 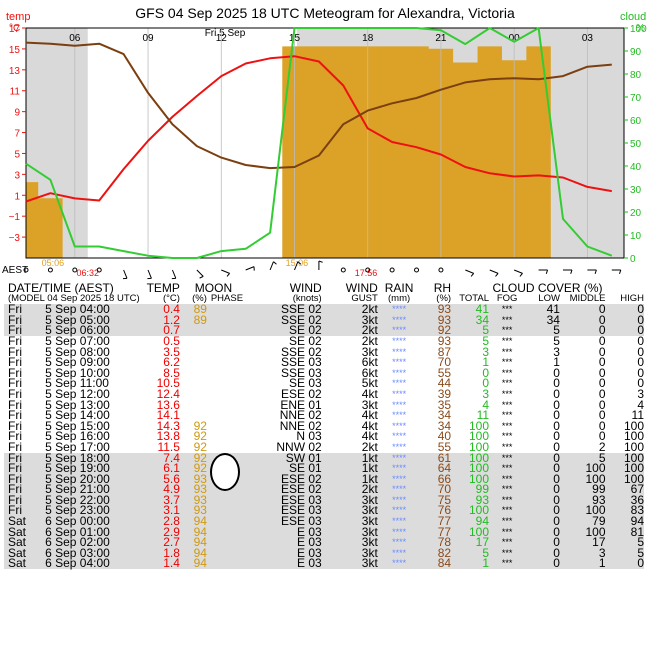 What do you see at coordinates (444, 436) in the screenshot?
I see `cell-rh: 40` at bounding box center [444, 436].